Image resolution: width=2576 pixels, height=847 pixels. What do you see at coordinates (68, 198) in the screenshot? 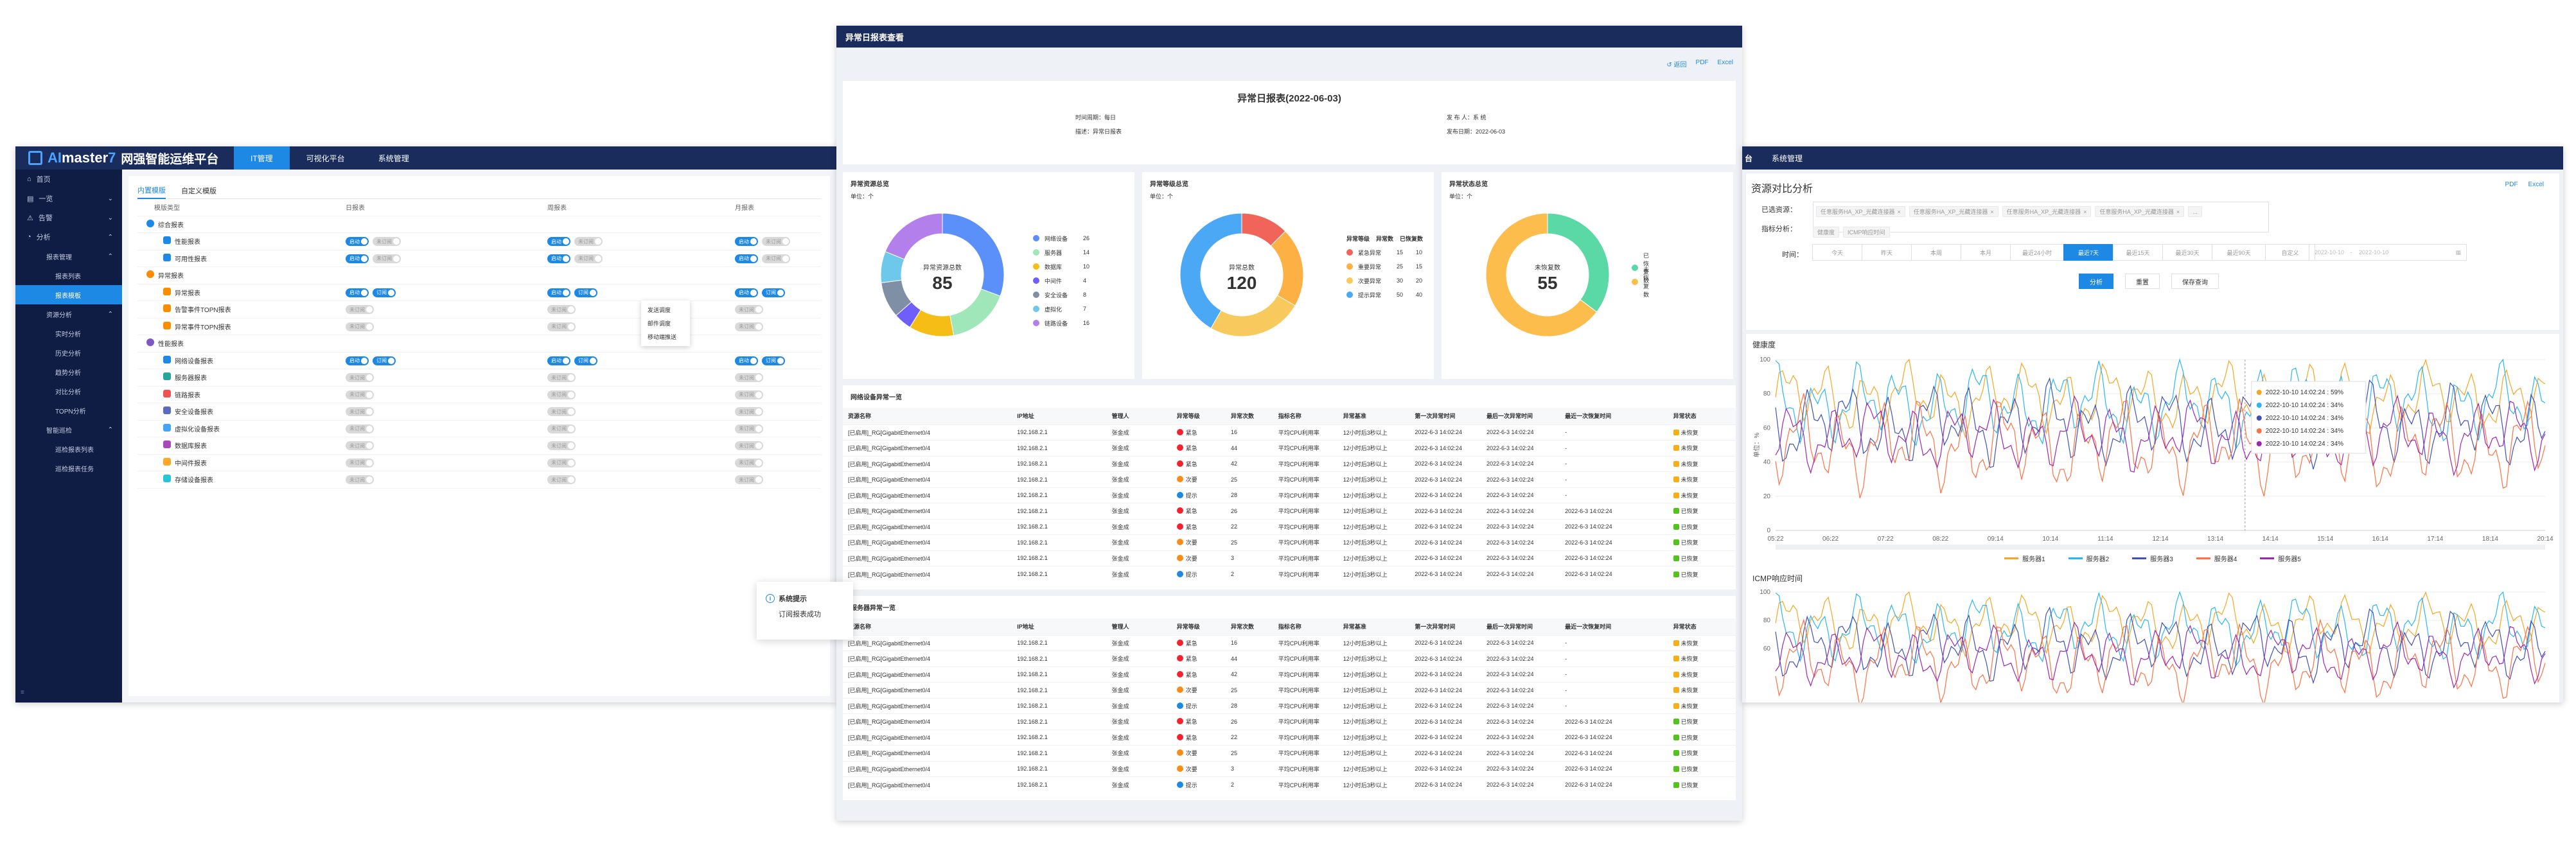
I see `sidebar-item: ▤ 一览 ⌄` at bounding box center [68, 198].